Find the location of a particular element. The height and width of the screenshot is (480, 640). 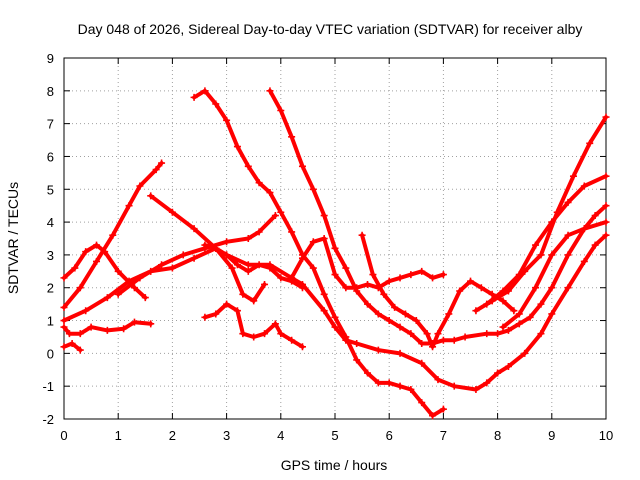

y-tick-label: 1 is located at coordinates (50, 321).